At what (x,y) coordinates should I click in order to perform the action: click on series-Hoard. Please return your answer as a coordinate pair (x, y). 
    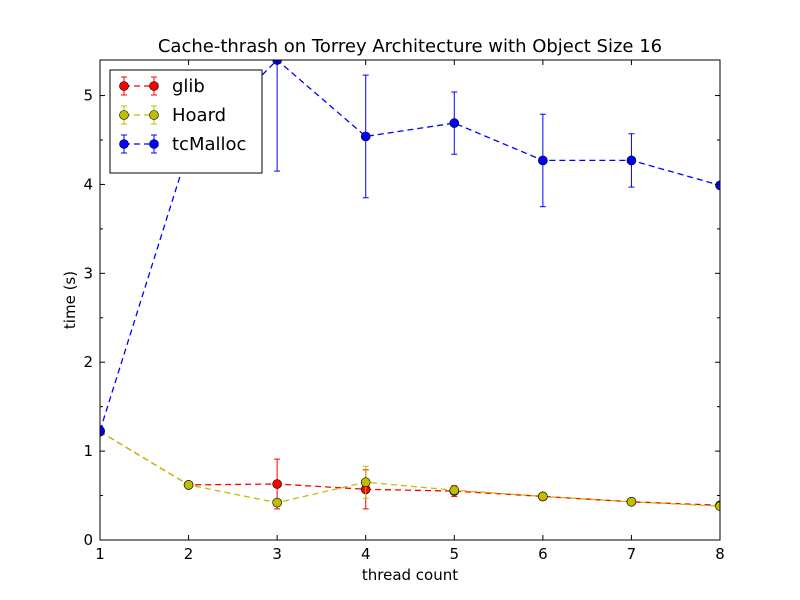
    Looking at the image, I should click on (410, 469).